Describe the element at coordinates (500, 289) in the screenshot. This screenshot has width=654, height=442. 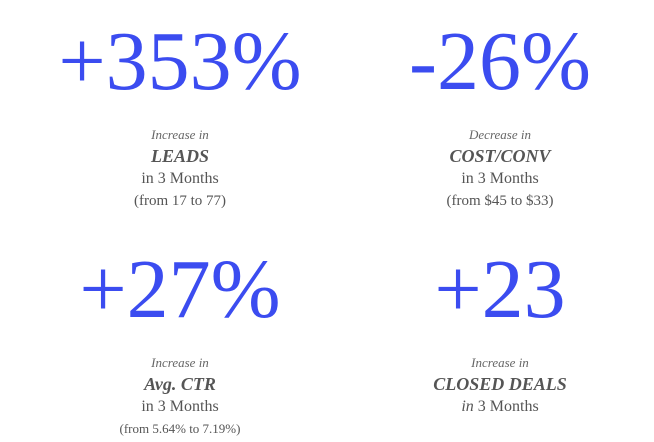
I see `stat-figure: +23` at that location.